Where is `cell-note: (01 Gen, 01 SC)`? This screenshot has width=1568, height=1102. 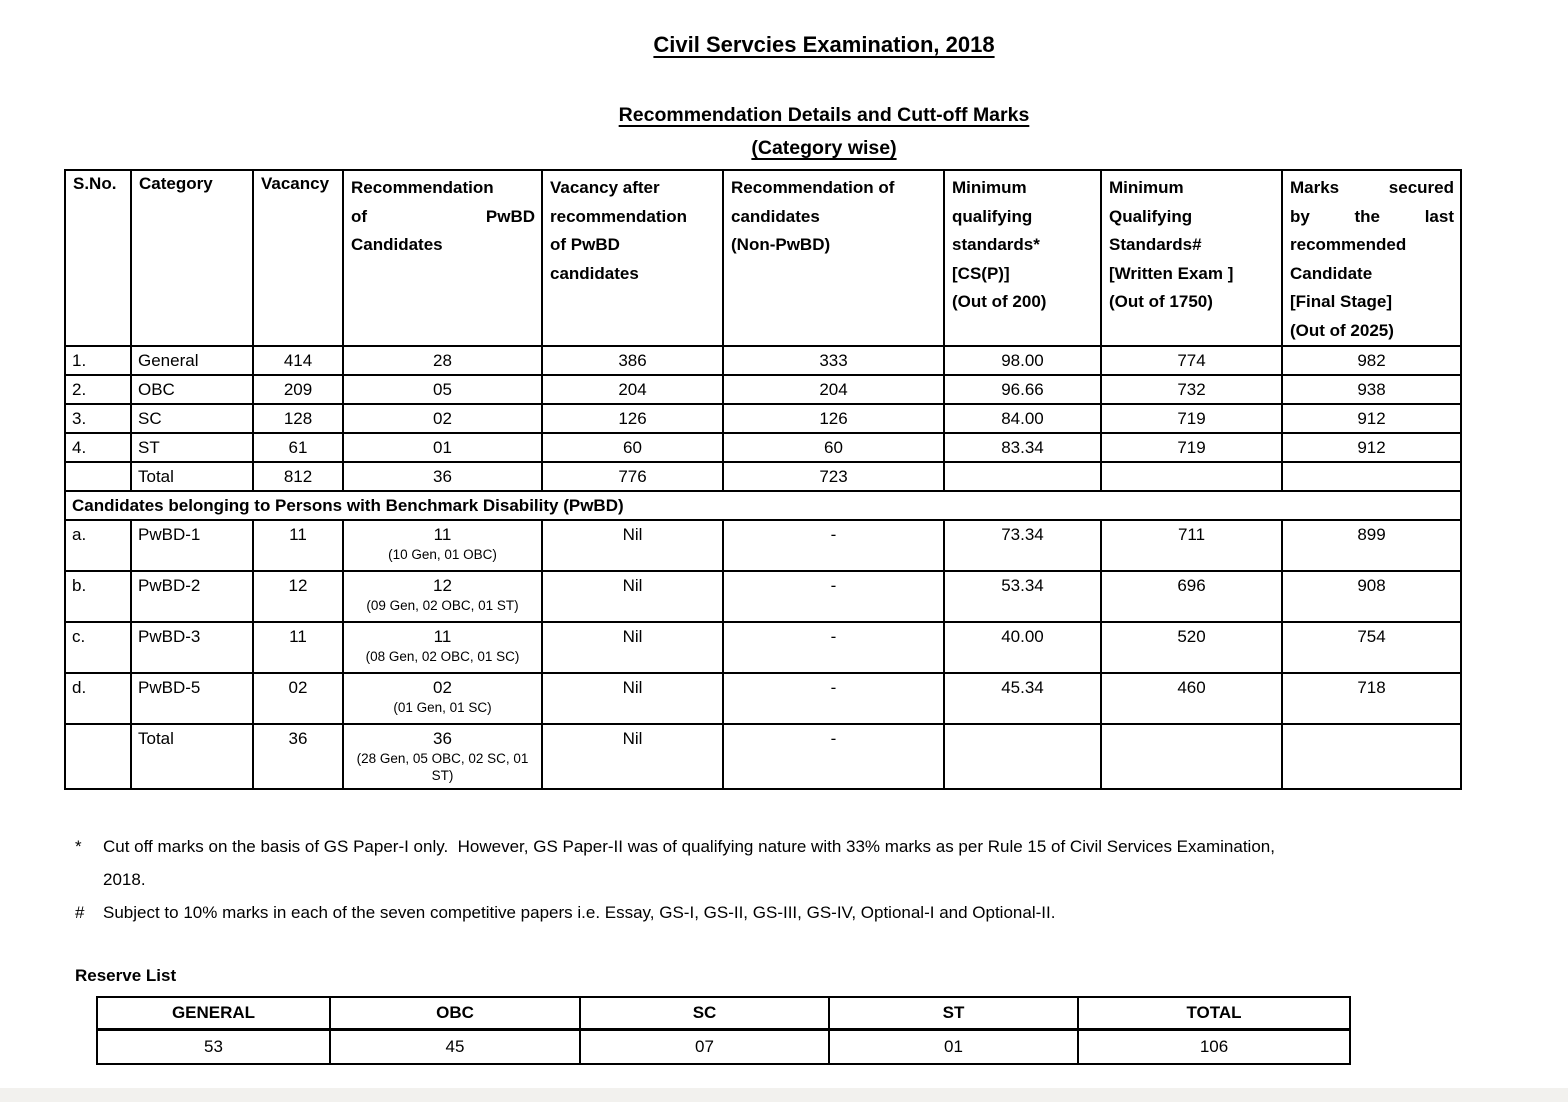 cell-note: (01 Gen, 01 SC) is located at coordinates (442, 707).